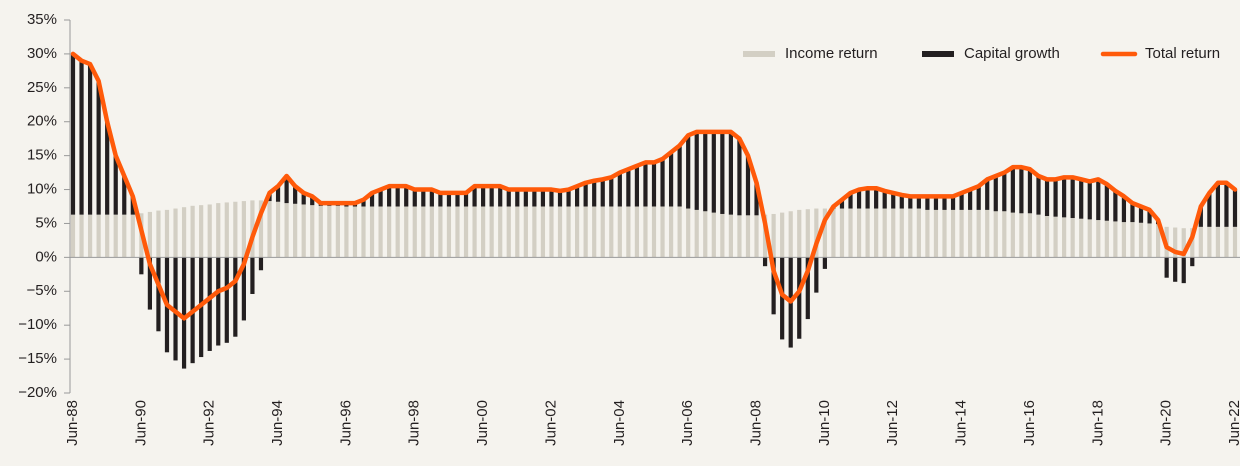 This screenshot has height=466, width=1240. What do you see at coordinates (414, 423) in the screenshot?
I see `x-tick-label: Jun-98` at bounding box center [414, 423].